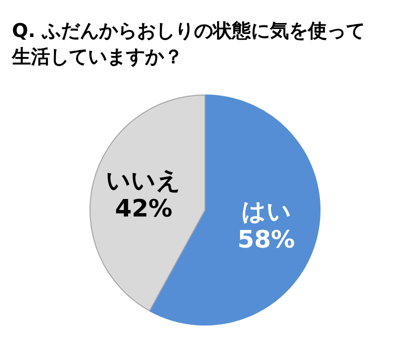 Image resolution: width=400 pixels, height=352 pixels. I want to click on data-label: 42%, so click(143, 208).